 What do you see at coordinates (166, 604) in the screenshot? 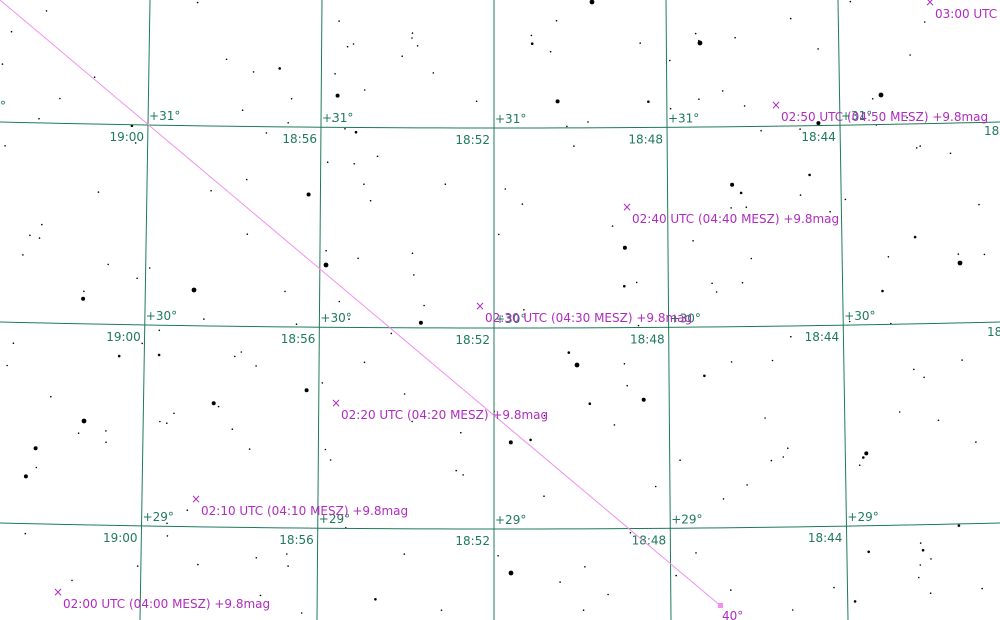
I see `track-label: 02:00 UTC (04:00 MESZ) +9.8mag` at bounding box center [166, 604].